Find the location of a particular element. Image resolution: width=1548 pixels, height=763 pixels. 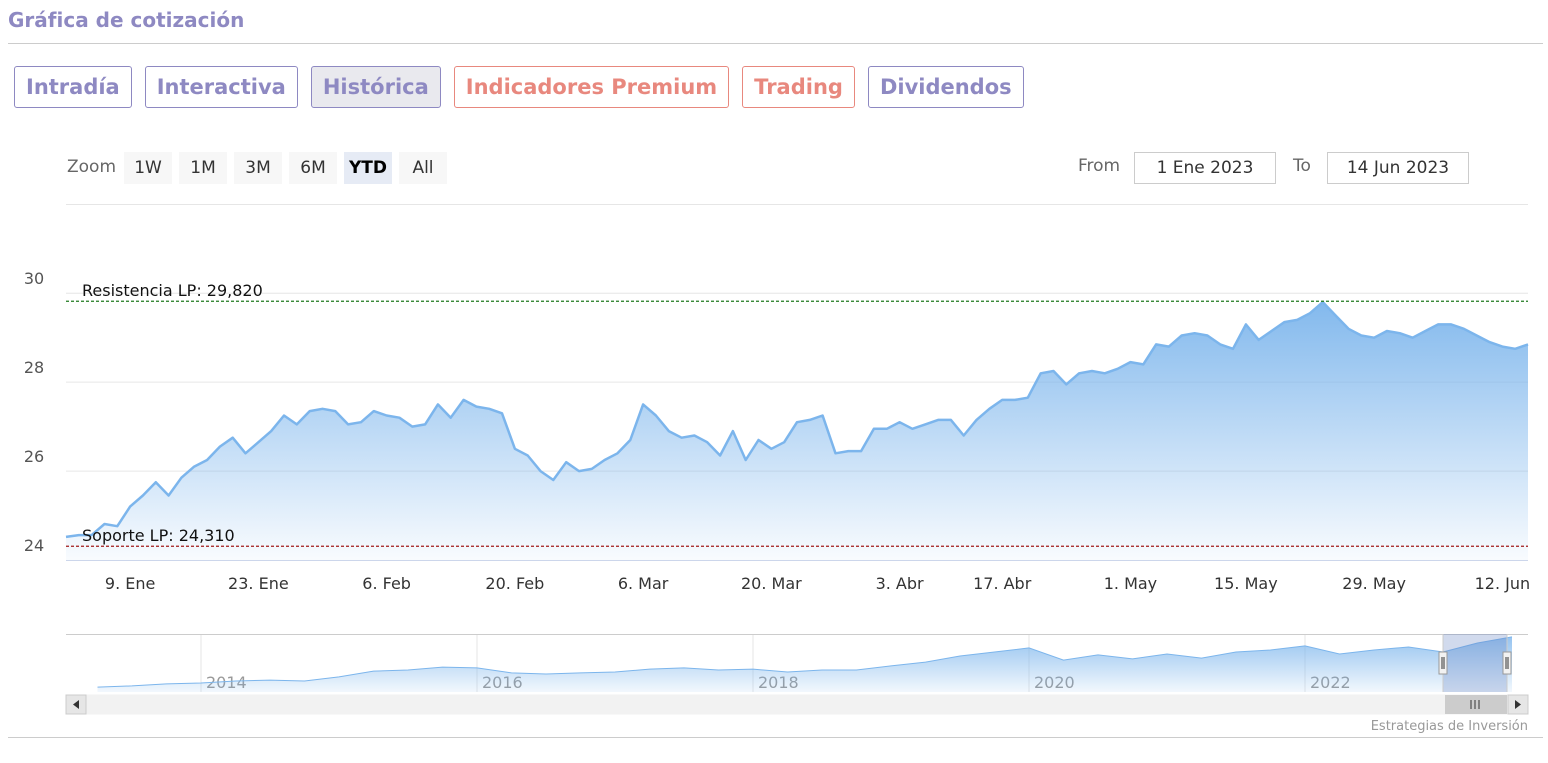

x-tick-label: 6. Mar is located at coordinates (643, 583).